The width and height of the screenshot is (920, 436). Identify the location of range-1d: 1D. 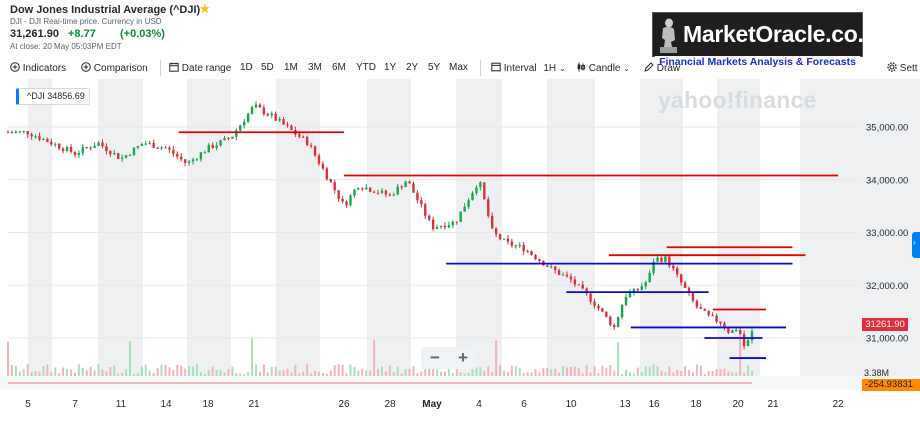
(246, 67).